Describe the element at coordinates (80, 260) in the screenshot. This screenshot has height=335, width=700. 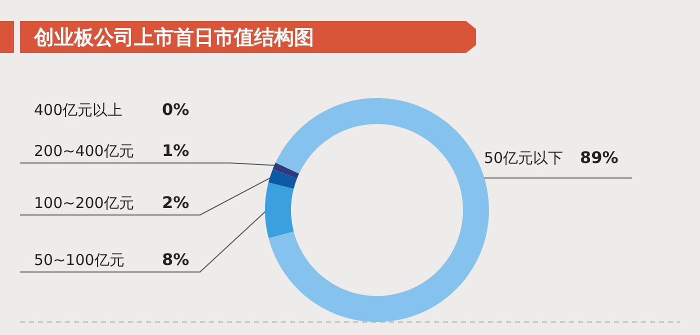
I see `slice-label: 50~100亿元` at that location.